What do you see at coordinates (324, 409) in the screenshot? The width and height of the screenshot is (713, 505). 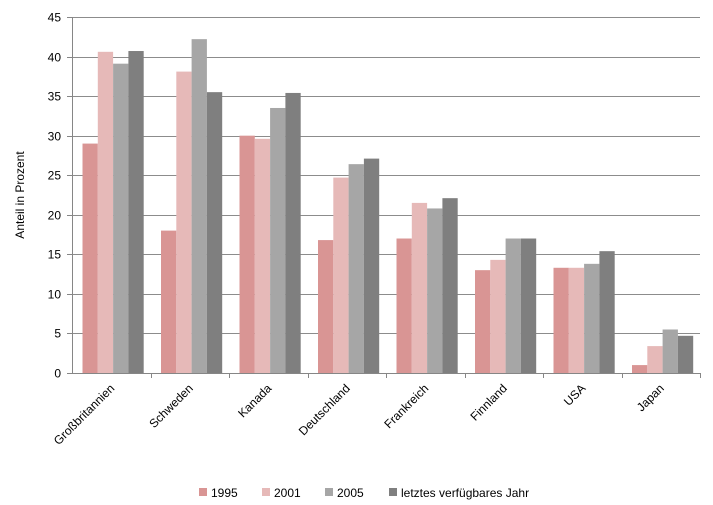 I see `x-tick-label: Deutschland` at bounding box center [324, 409].